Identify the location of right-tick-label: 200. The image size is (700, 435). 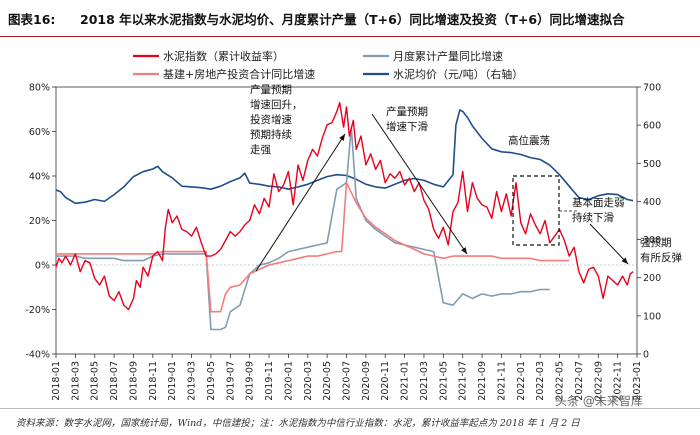
(652, 278).